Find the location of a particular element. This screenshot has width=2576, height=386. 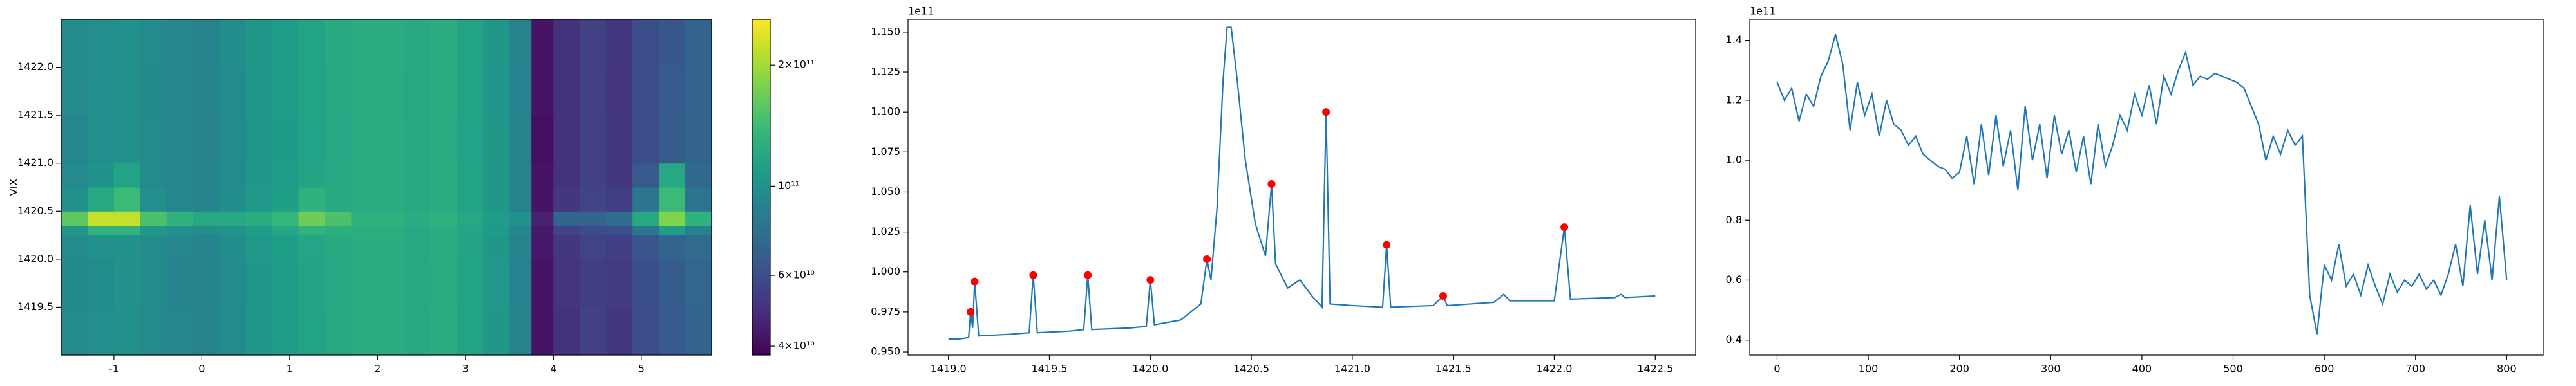

peak-marker is located at coordinates (1564, 227).